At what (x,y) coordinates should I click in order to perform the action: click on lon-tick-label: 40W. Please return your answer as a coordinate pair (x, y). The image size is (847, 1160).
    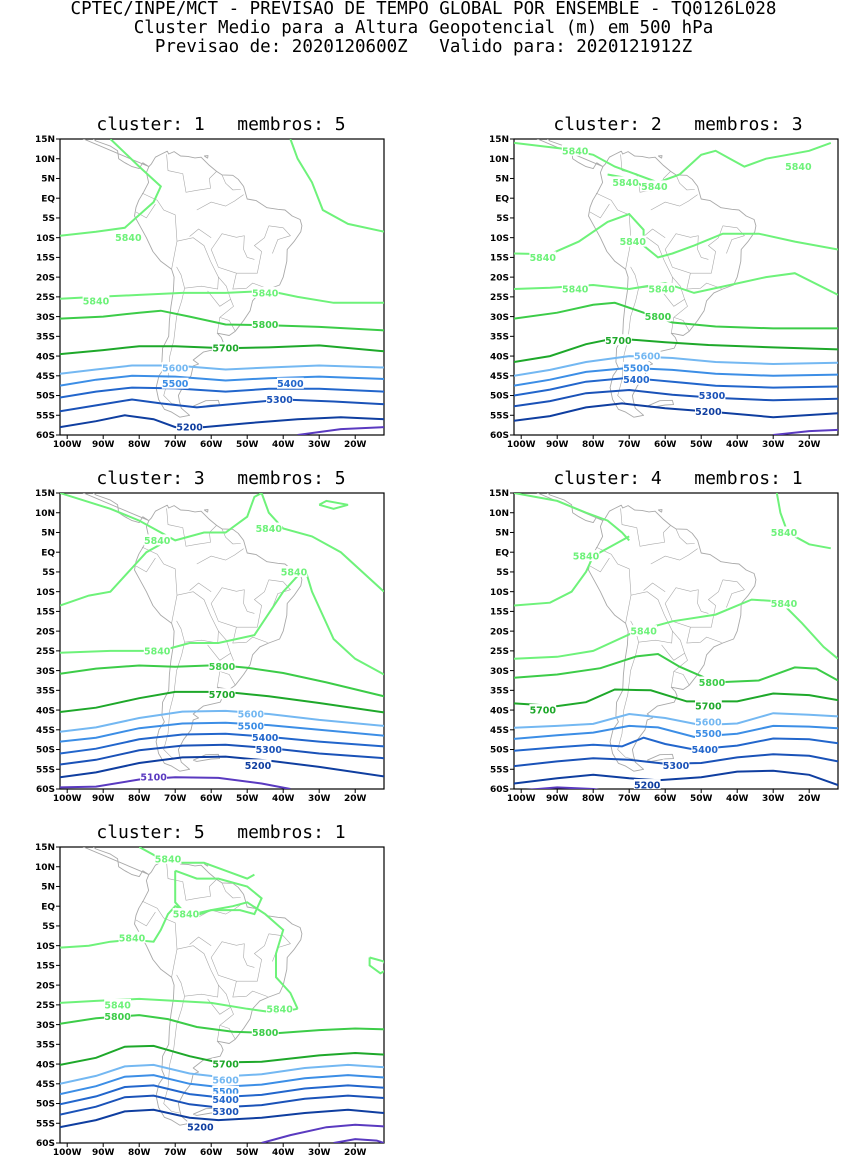
    Looking at the image, I should click on (283, 1153).